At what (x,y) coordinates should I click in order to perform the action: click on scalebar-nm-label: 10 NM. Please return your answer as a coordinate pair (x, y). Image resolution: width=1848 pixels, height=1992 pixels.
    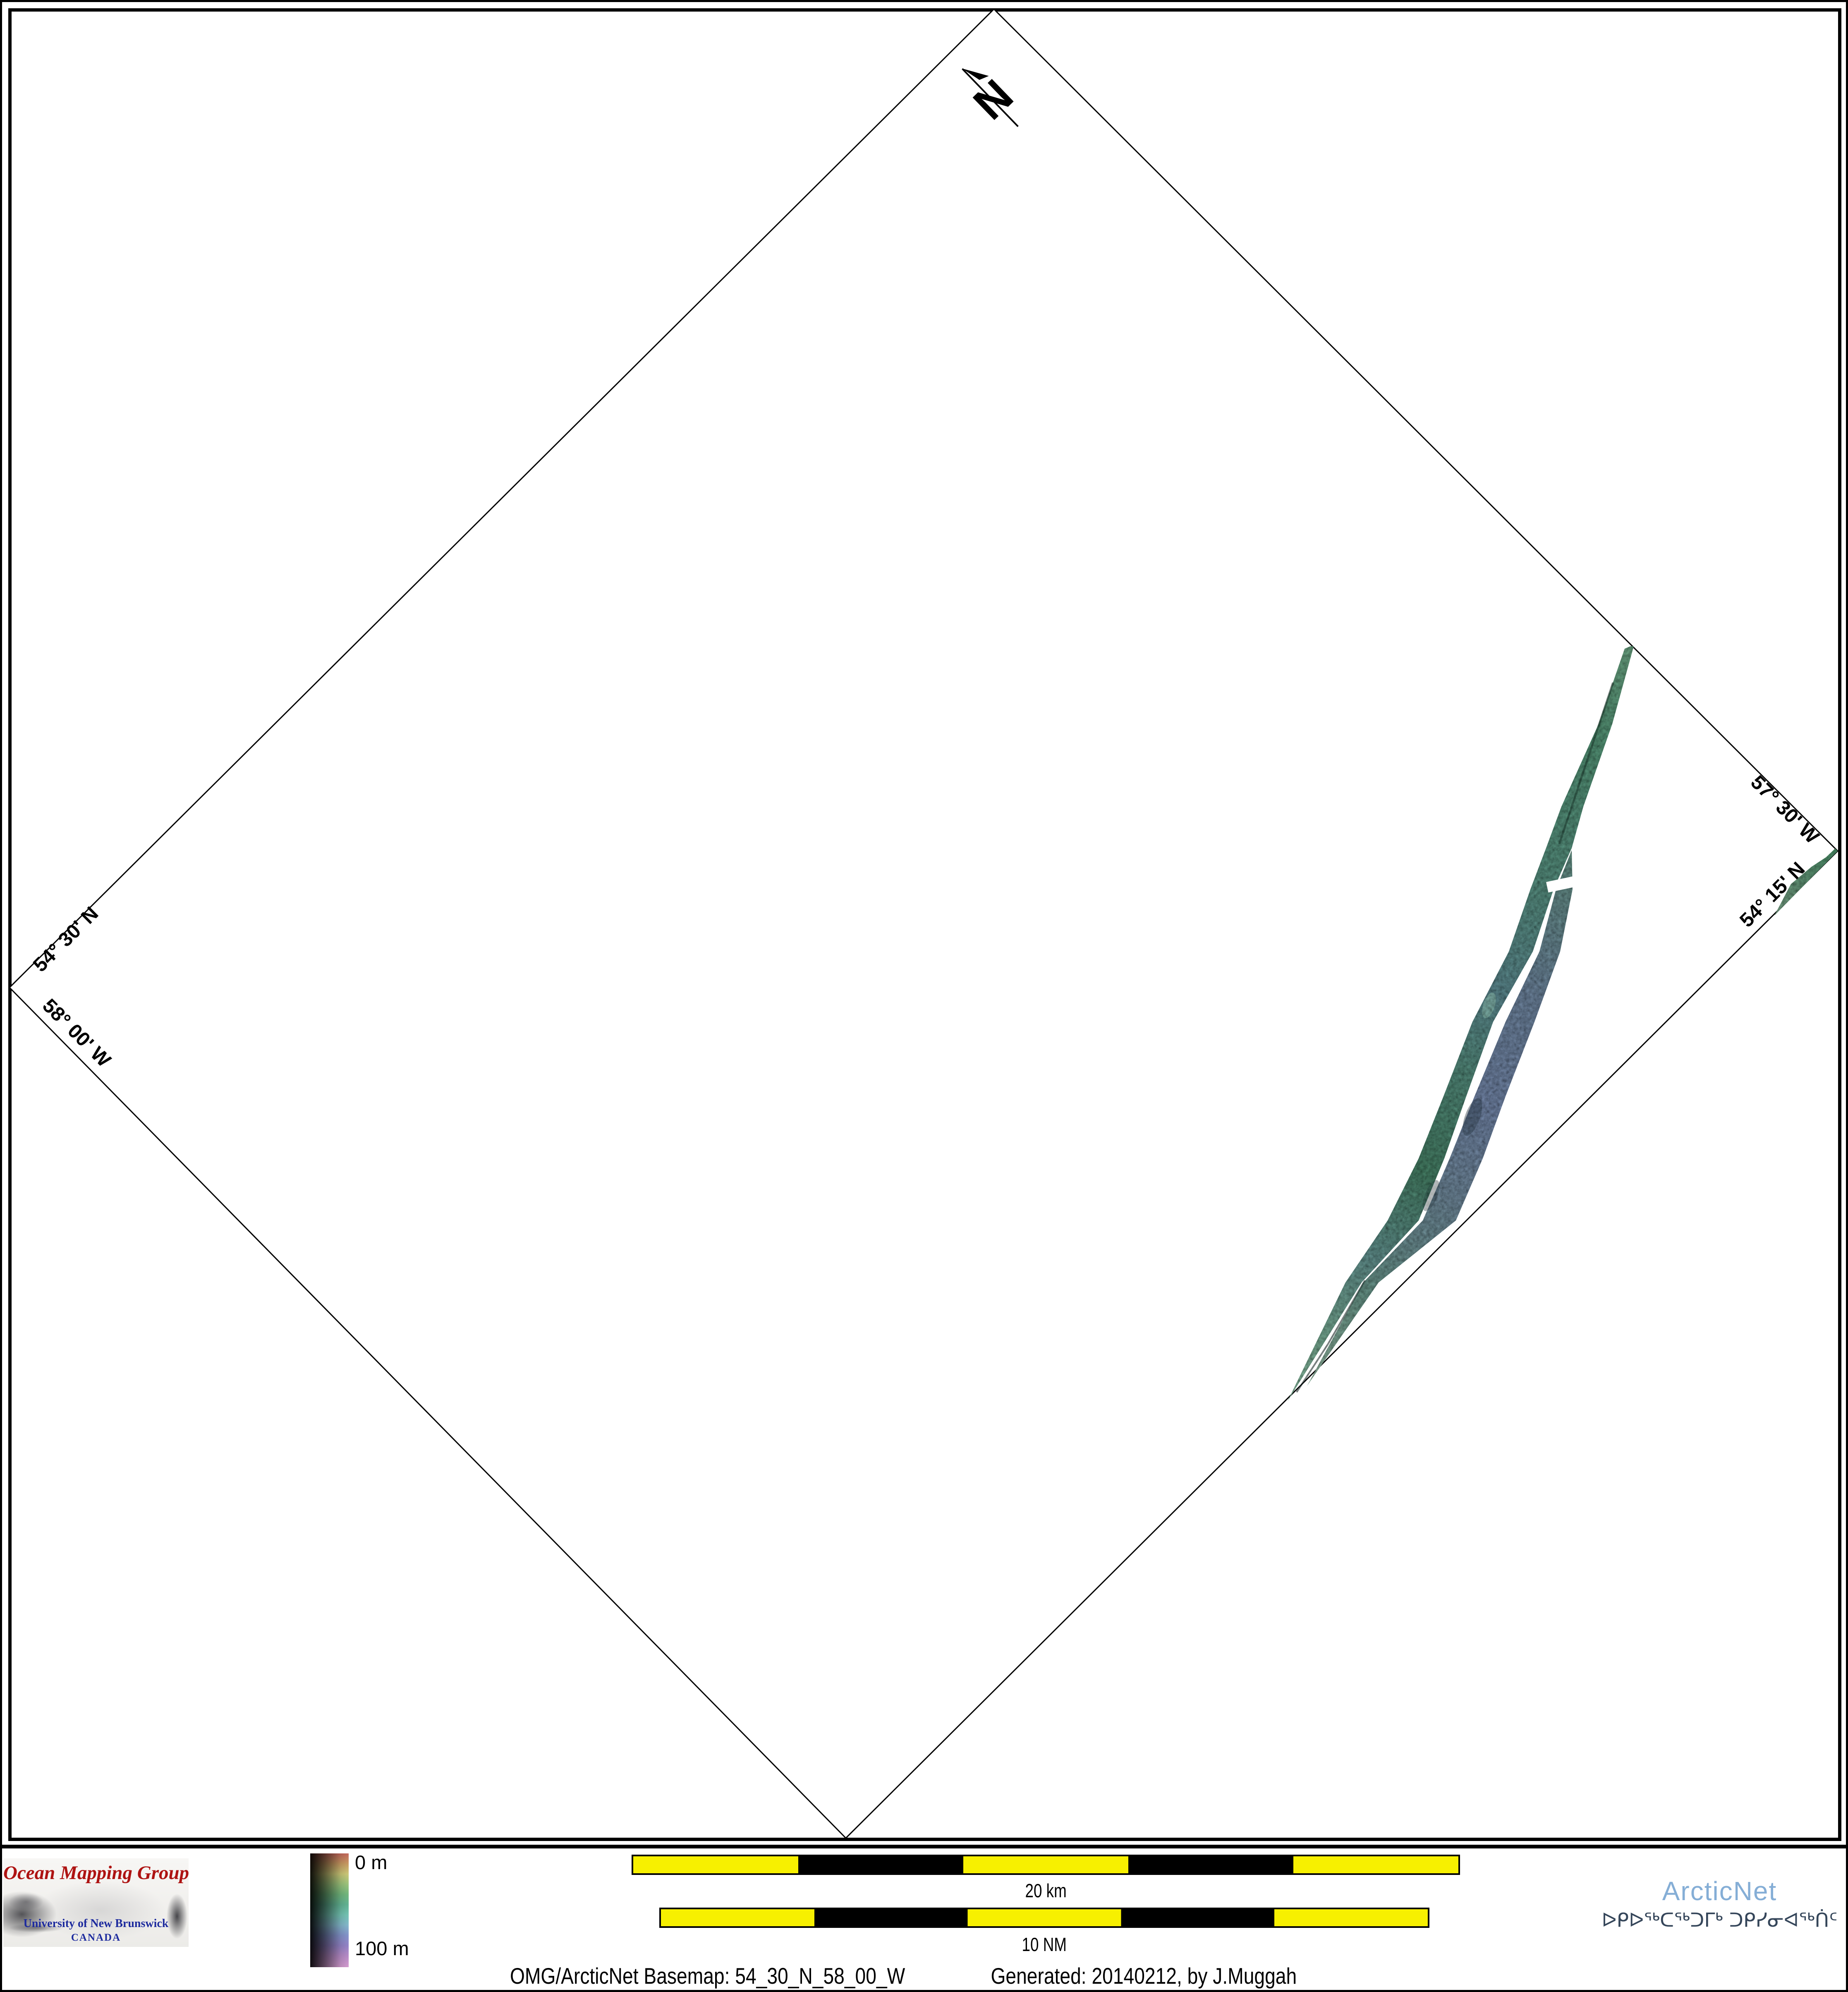
    Looking at the image, I should click on (1044, 1945).